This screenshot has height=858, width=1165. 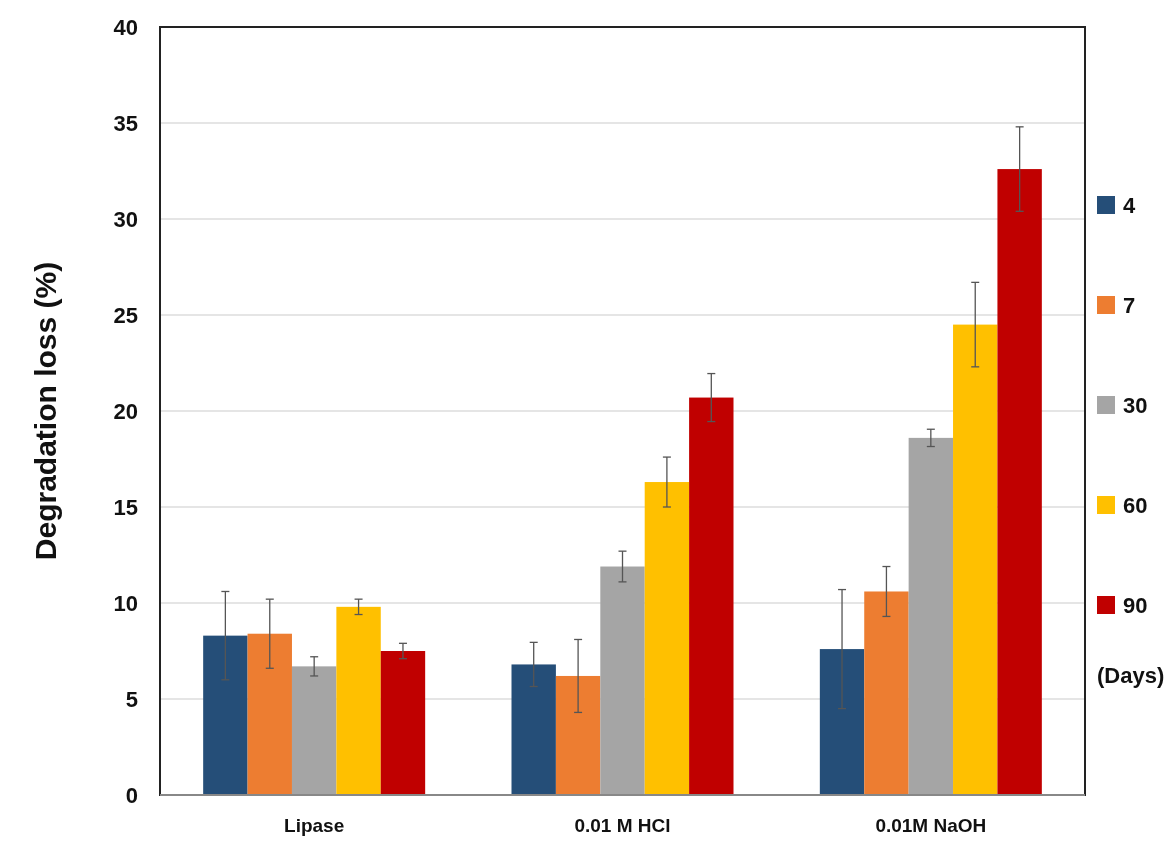 I want to click on legend-label: 30, so click(x=1135, y=405).